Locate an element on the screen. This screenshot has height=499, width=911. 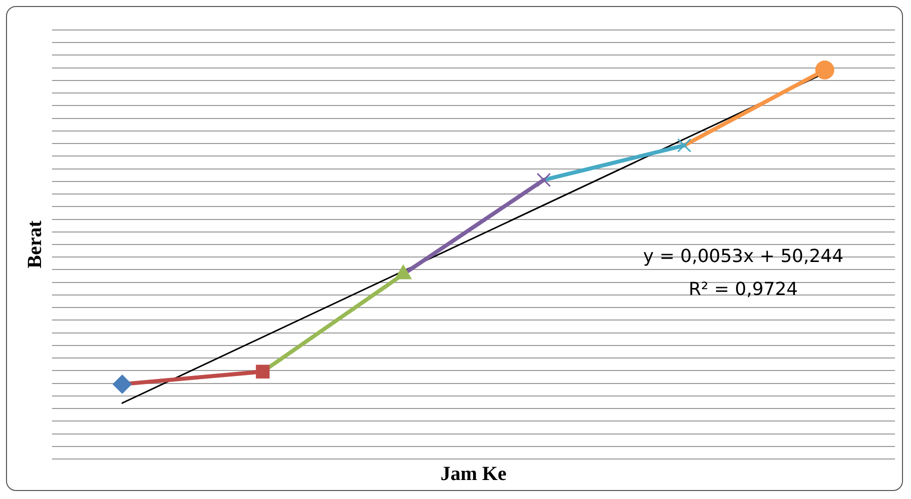
annotation: y = 0,0053x + 50,244 is located at coordinates (743, 257).